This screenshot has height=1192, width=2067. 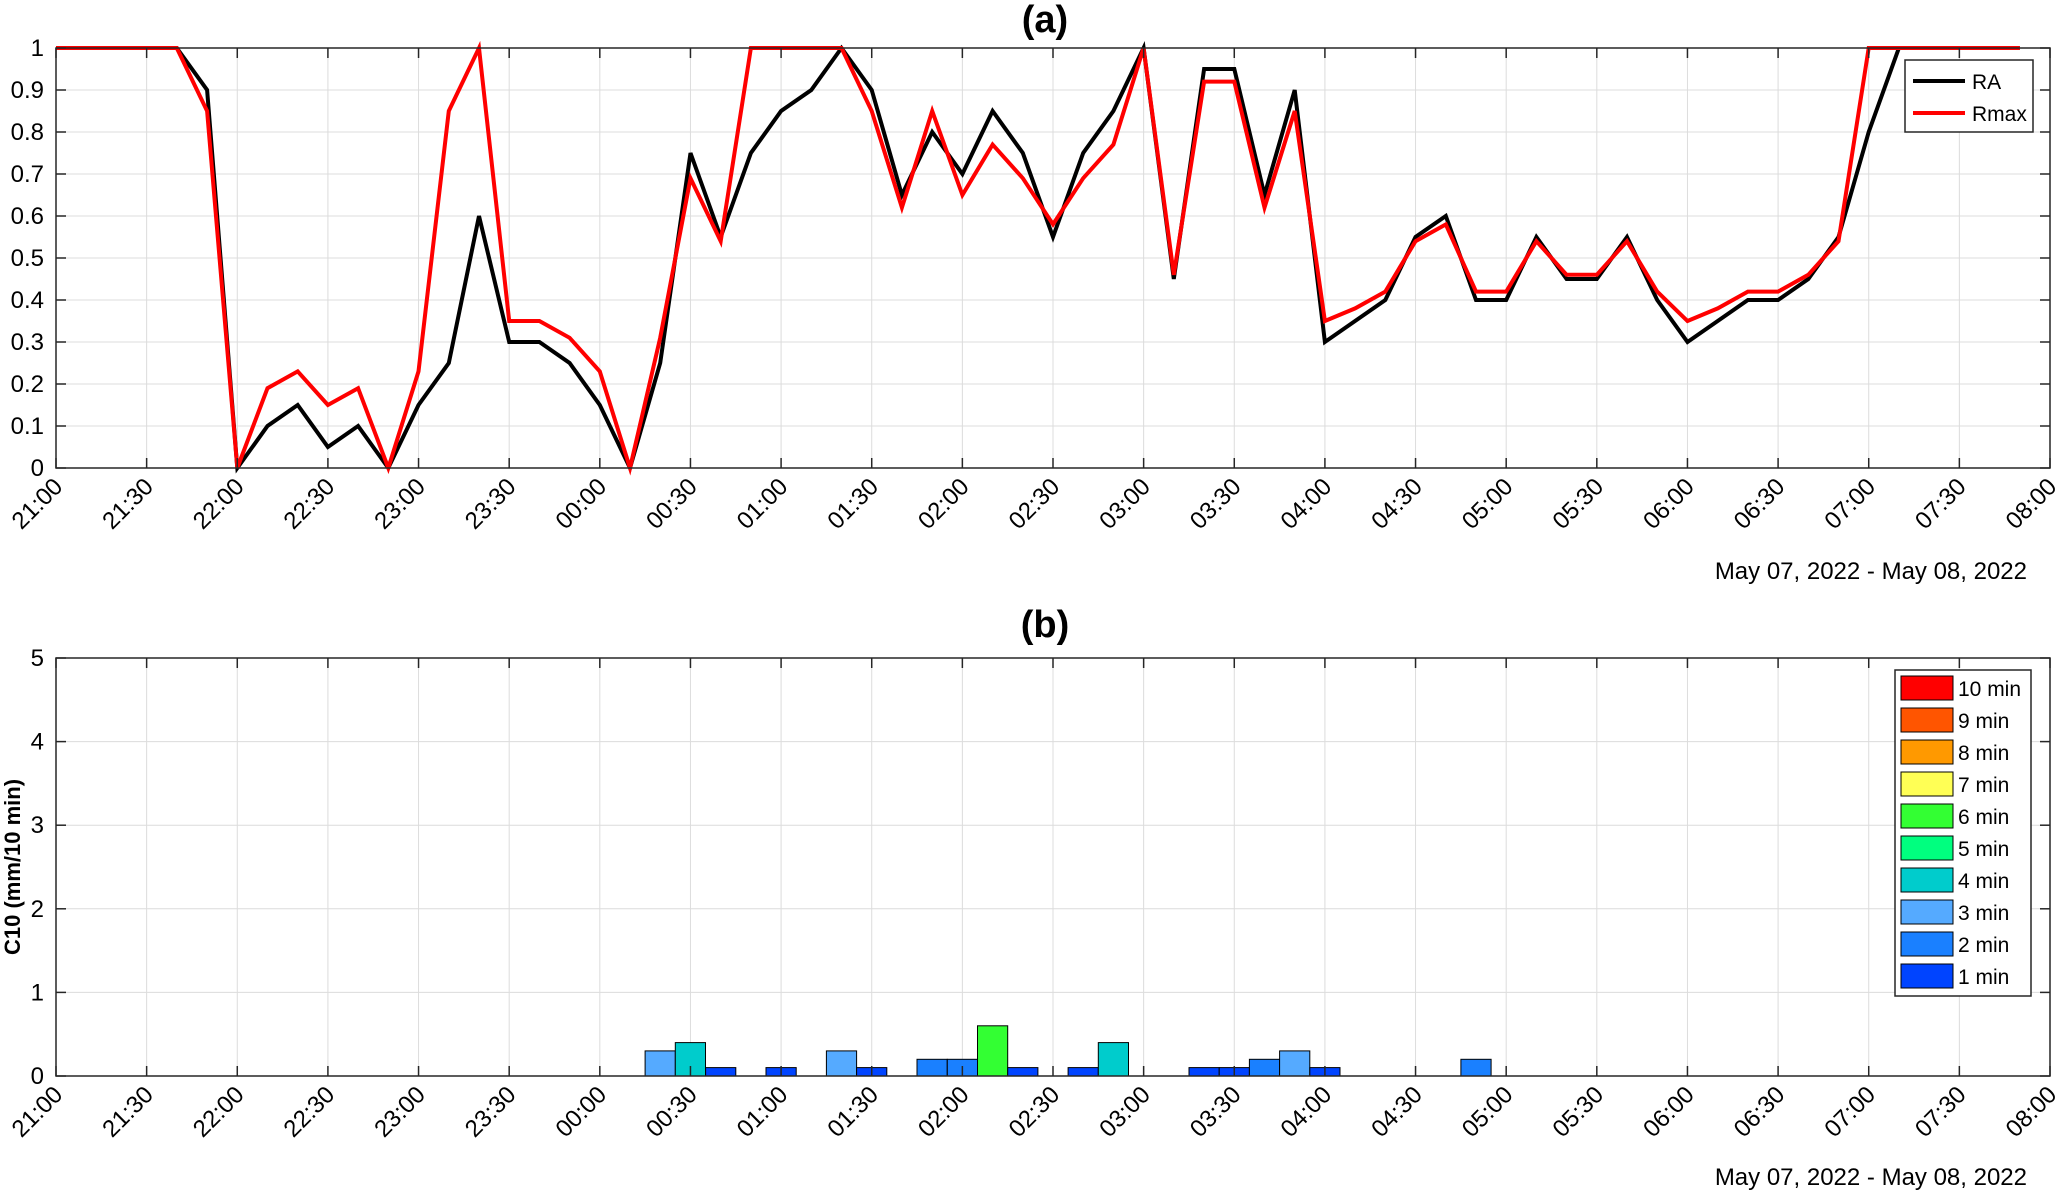 I want to click on x-tick-label: 00:30, so click(x=672, y=1112).